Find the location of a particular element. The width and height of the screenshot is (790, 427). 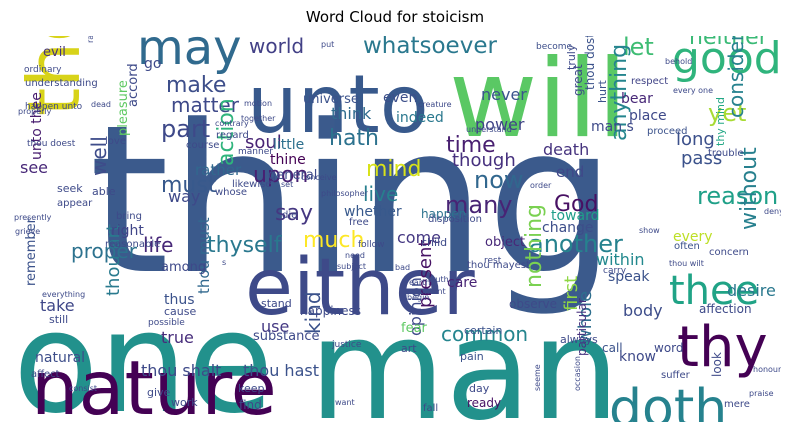

word-matter: matter is located at coordinates (205, 105).